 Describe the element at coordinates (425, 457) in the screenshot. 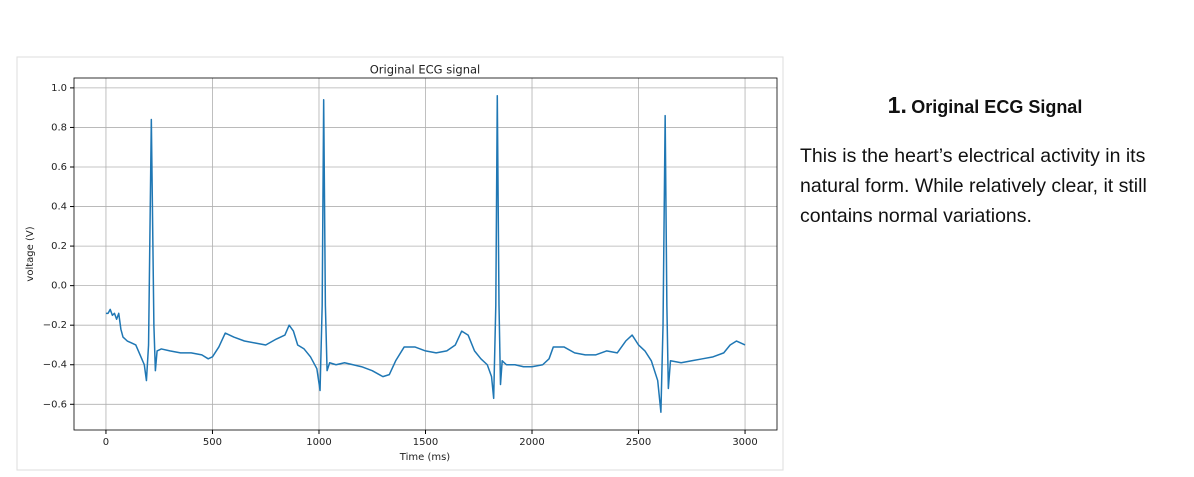

I see `x-axis-label: Time (ms)` at that location.